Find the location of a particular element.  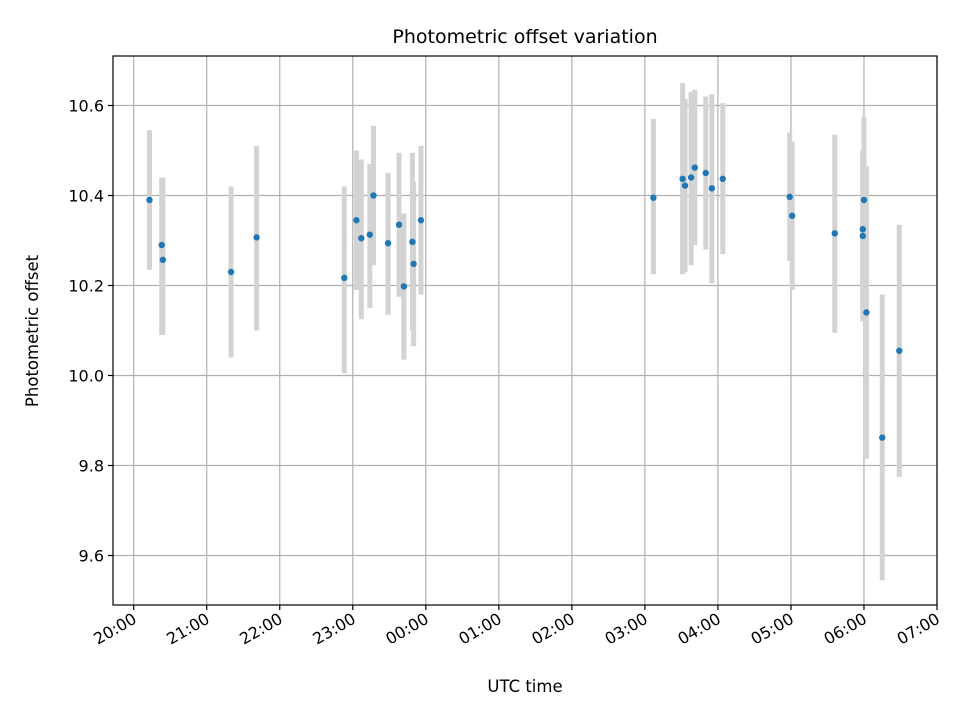

y-tick-label: 10.2 is located at coordinates (86, 286).